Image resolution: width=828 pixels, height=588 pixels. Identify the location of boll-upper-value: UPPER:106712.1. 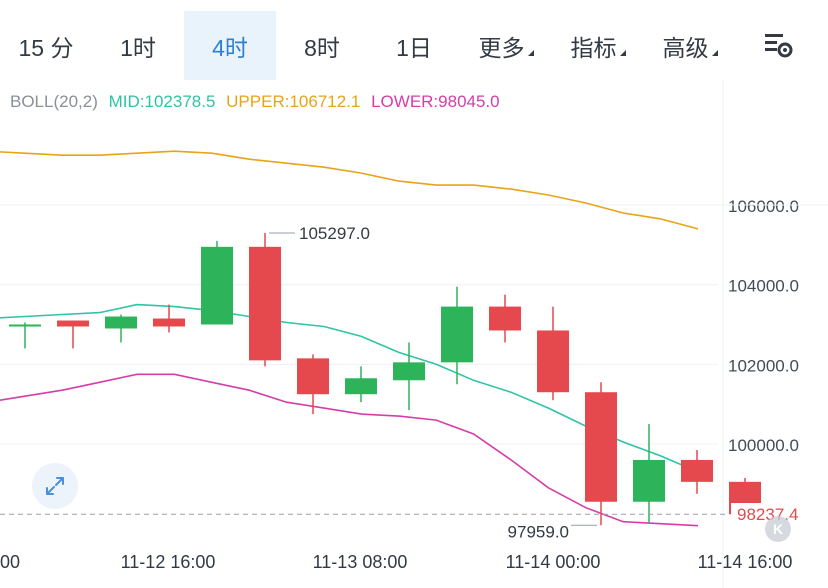
(293, 101).